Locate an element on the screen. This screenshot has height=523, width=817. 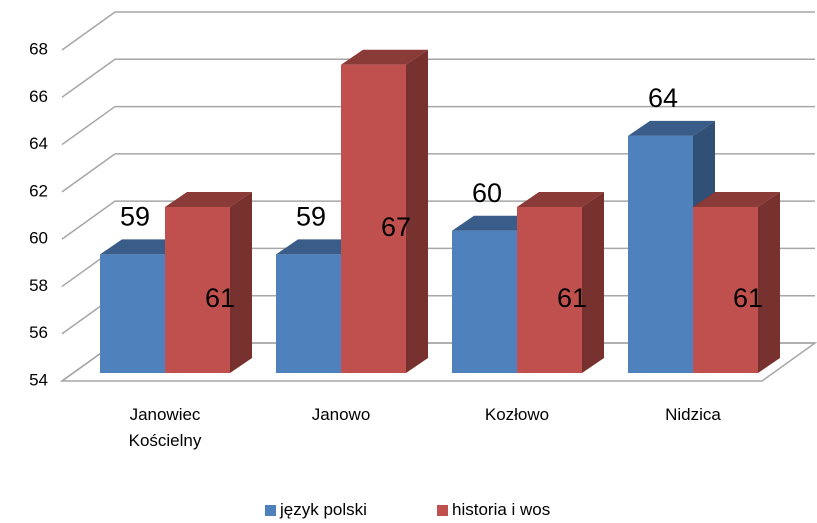
data-label: 67 is located at coordinates (396, 227).